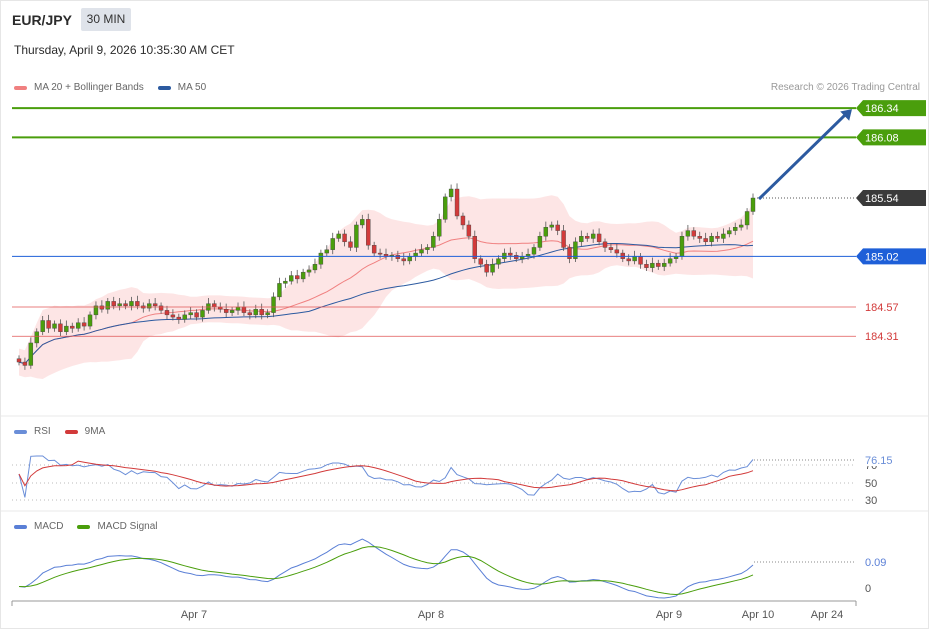 The image size is (929, 629). I want to click on price-legend: MA 20 + Bollinger Bands MA 50, so click(117, 87).